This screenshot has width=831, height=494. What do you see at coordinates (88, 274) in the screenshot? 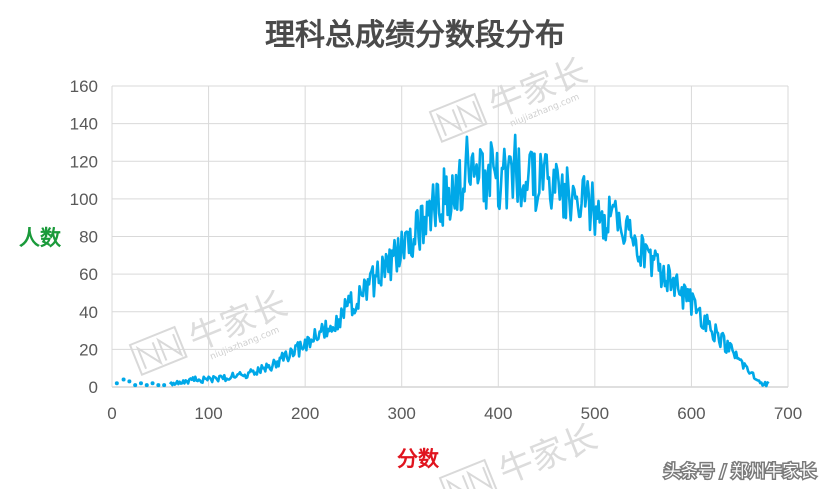
I see `y-tick-label: 60` at bounding box center [88, 274].